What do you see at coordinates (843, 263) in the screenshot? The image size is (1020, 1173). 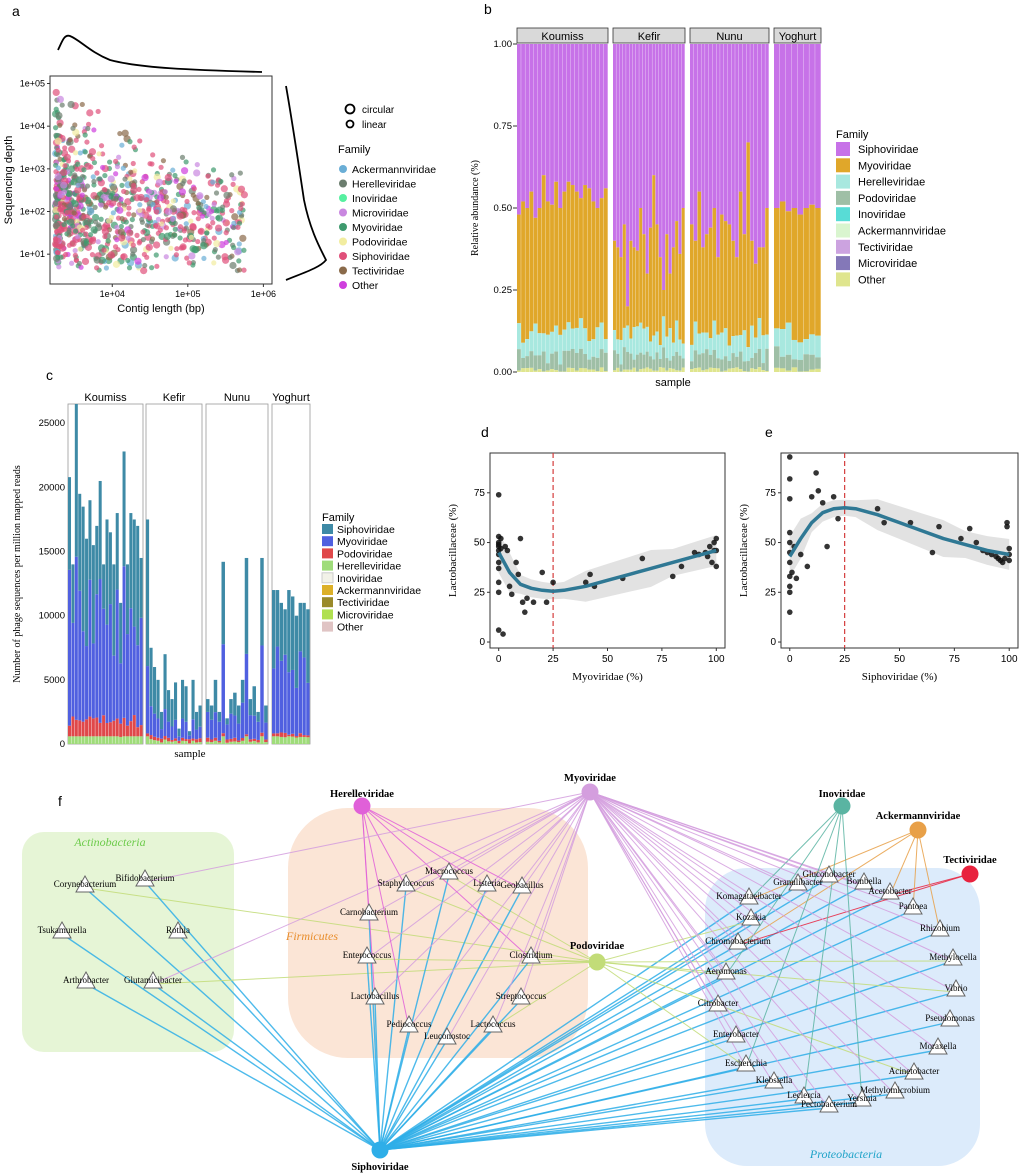 I see `legend-b-swatch-microviridae` at bounding box center [843, 263].